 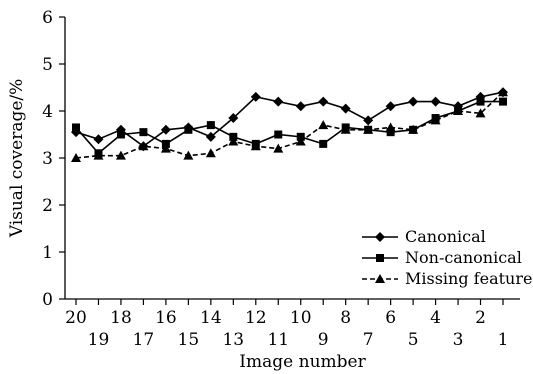 I want to click on legend-item-non-canonical: Non-canonical, so click(x=442, y=257).